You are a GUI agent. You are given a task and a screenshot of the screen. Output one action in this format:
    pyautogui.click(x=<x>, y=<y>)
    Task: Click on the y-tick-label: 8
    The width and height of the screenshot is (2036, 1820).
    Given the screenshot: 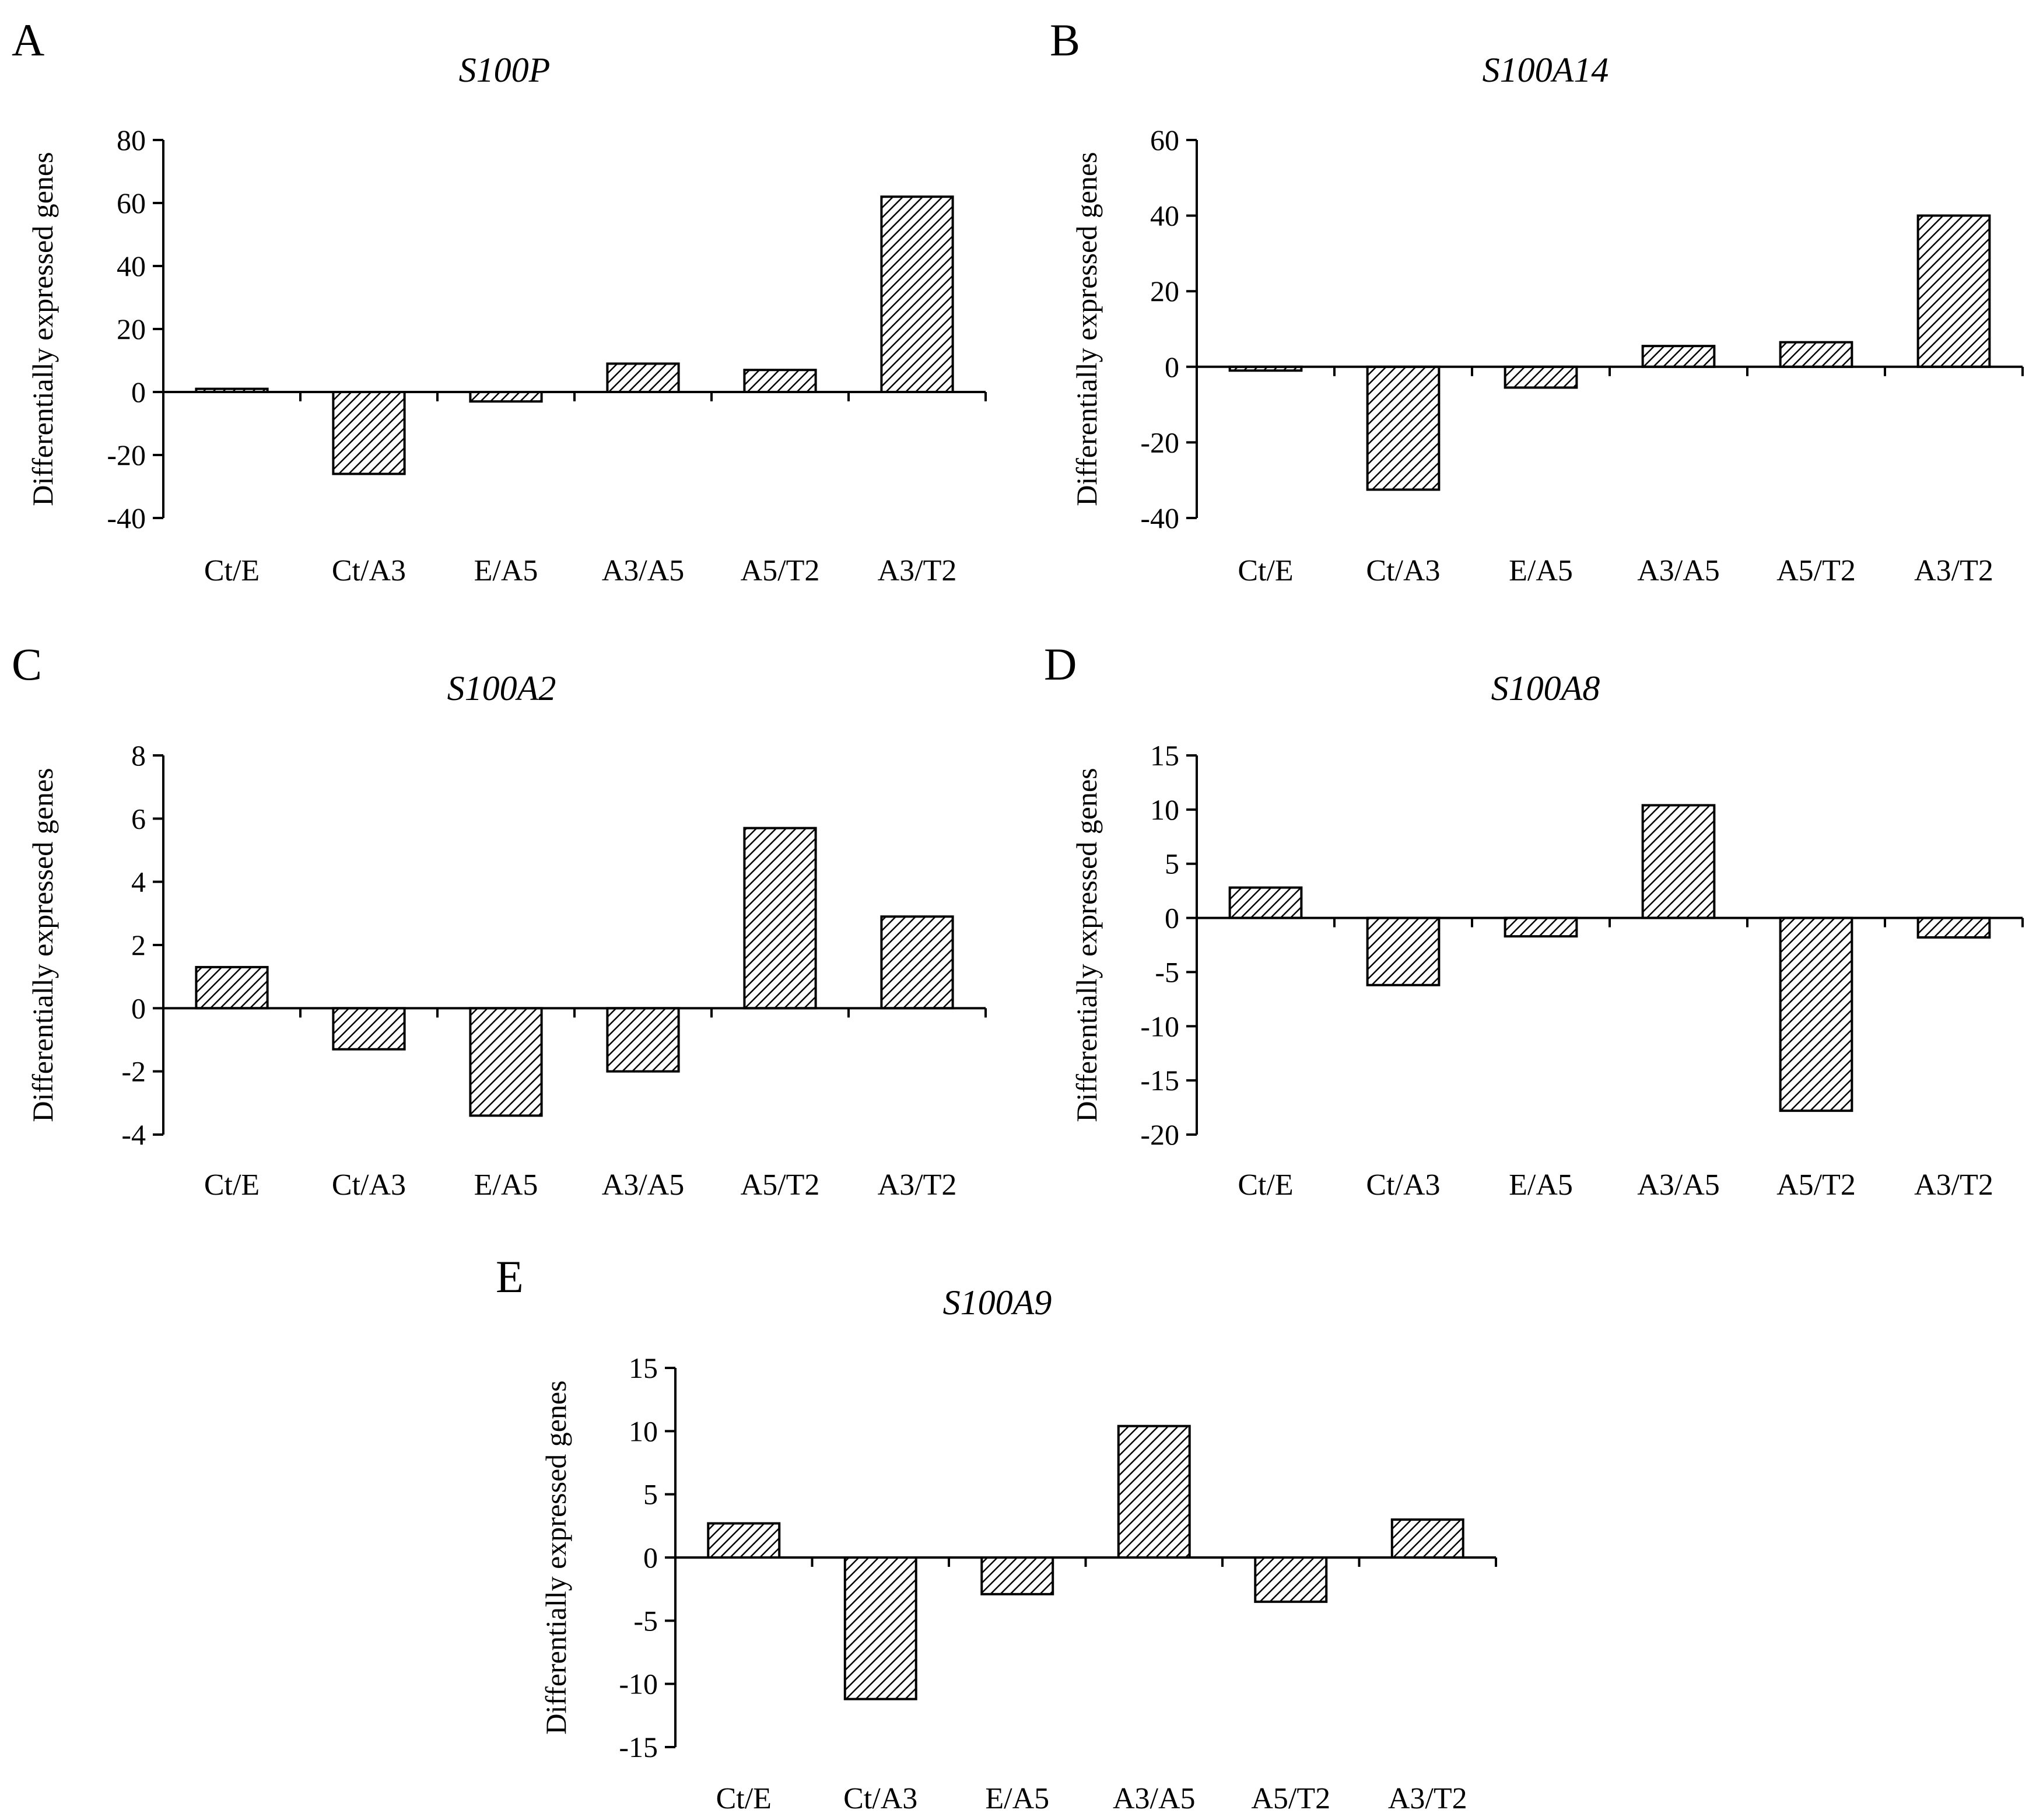 What is the action you would take?
    pyautogui.click(x=138, y=755)
    